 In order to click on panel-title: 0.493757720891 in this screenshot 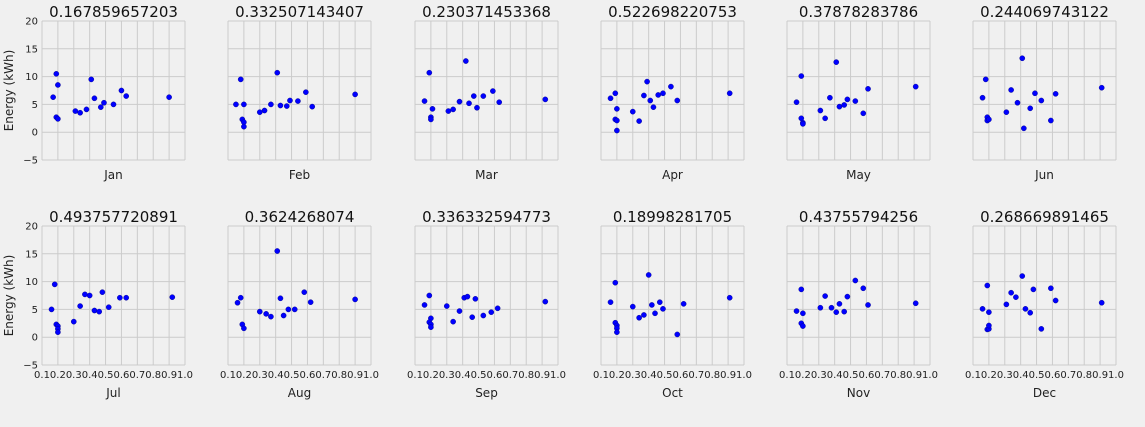, I will do `click(113, 217)`.